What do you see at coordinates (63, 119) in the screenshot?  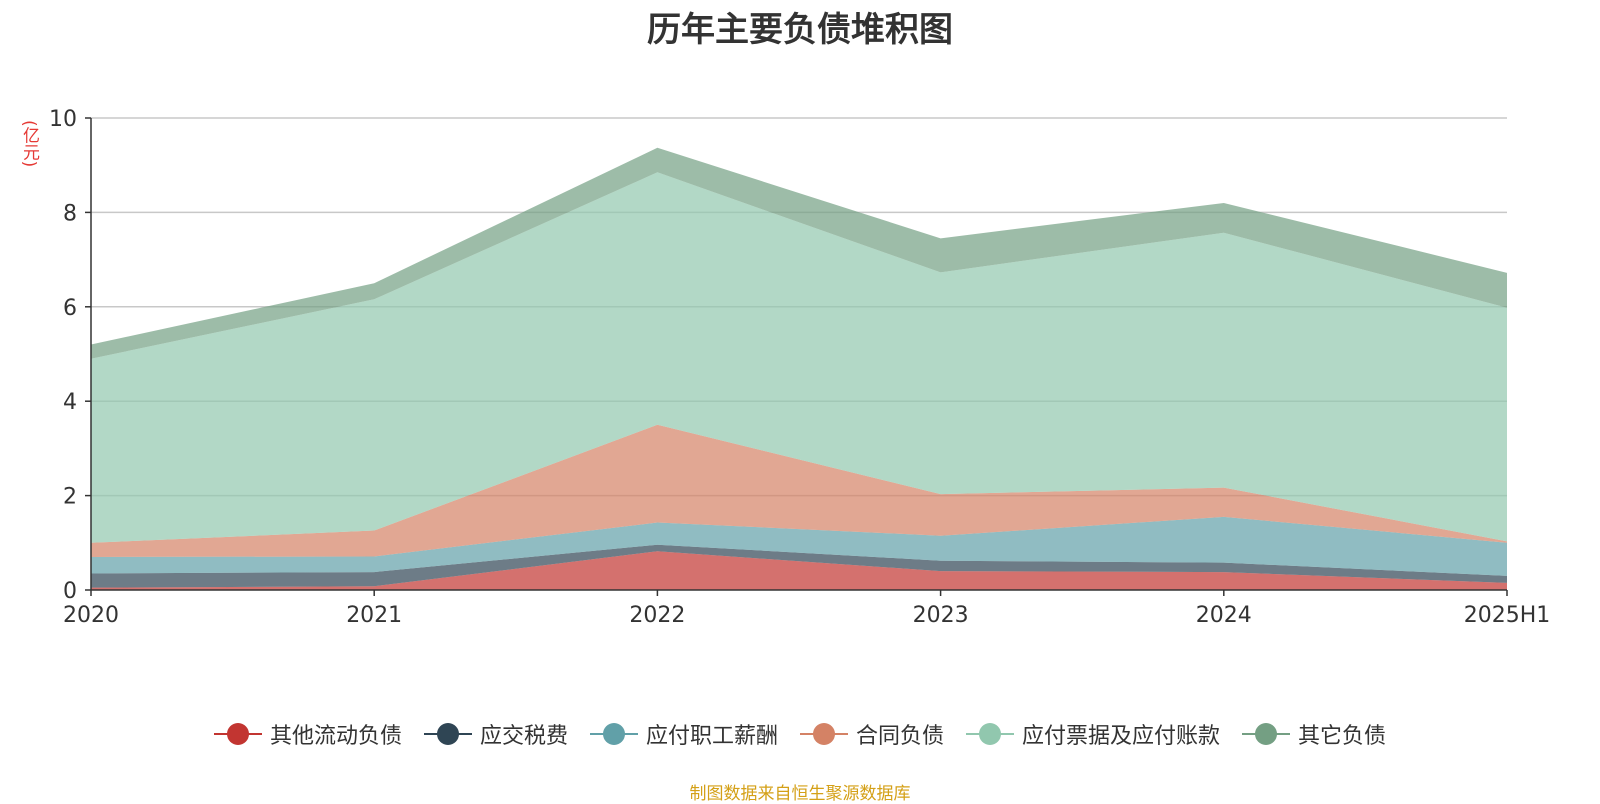 I see `y-tick-label: 10` at bounding box center [63, 119].